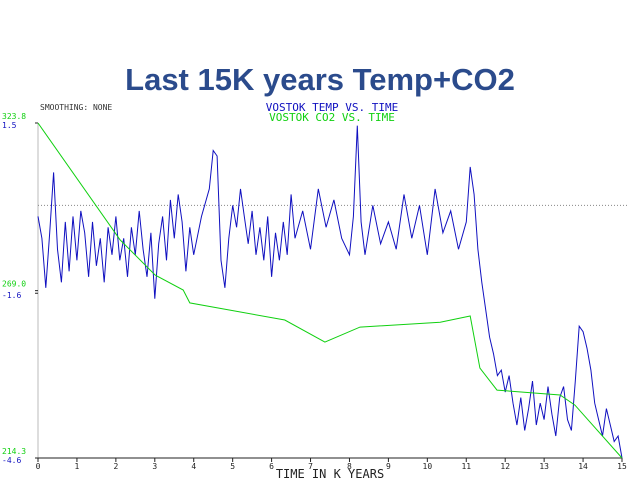 This screenshot has height=480, width=640. What do you see at coordinates (332, 107) in the screenshot?
I see `legend-entry: VOSTOK TEMP VS. TIME` at bounding box center [332, 107].